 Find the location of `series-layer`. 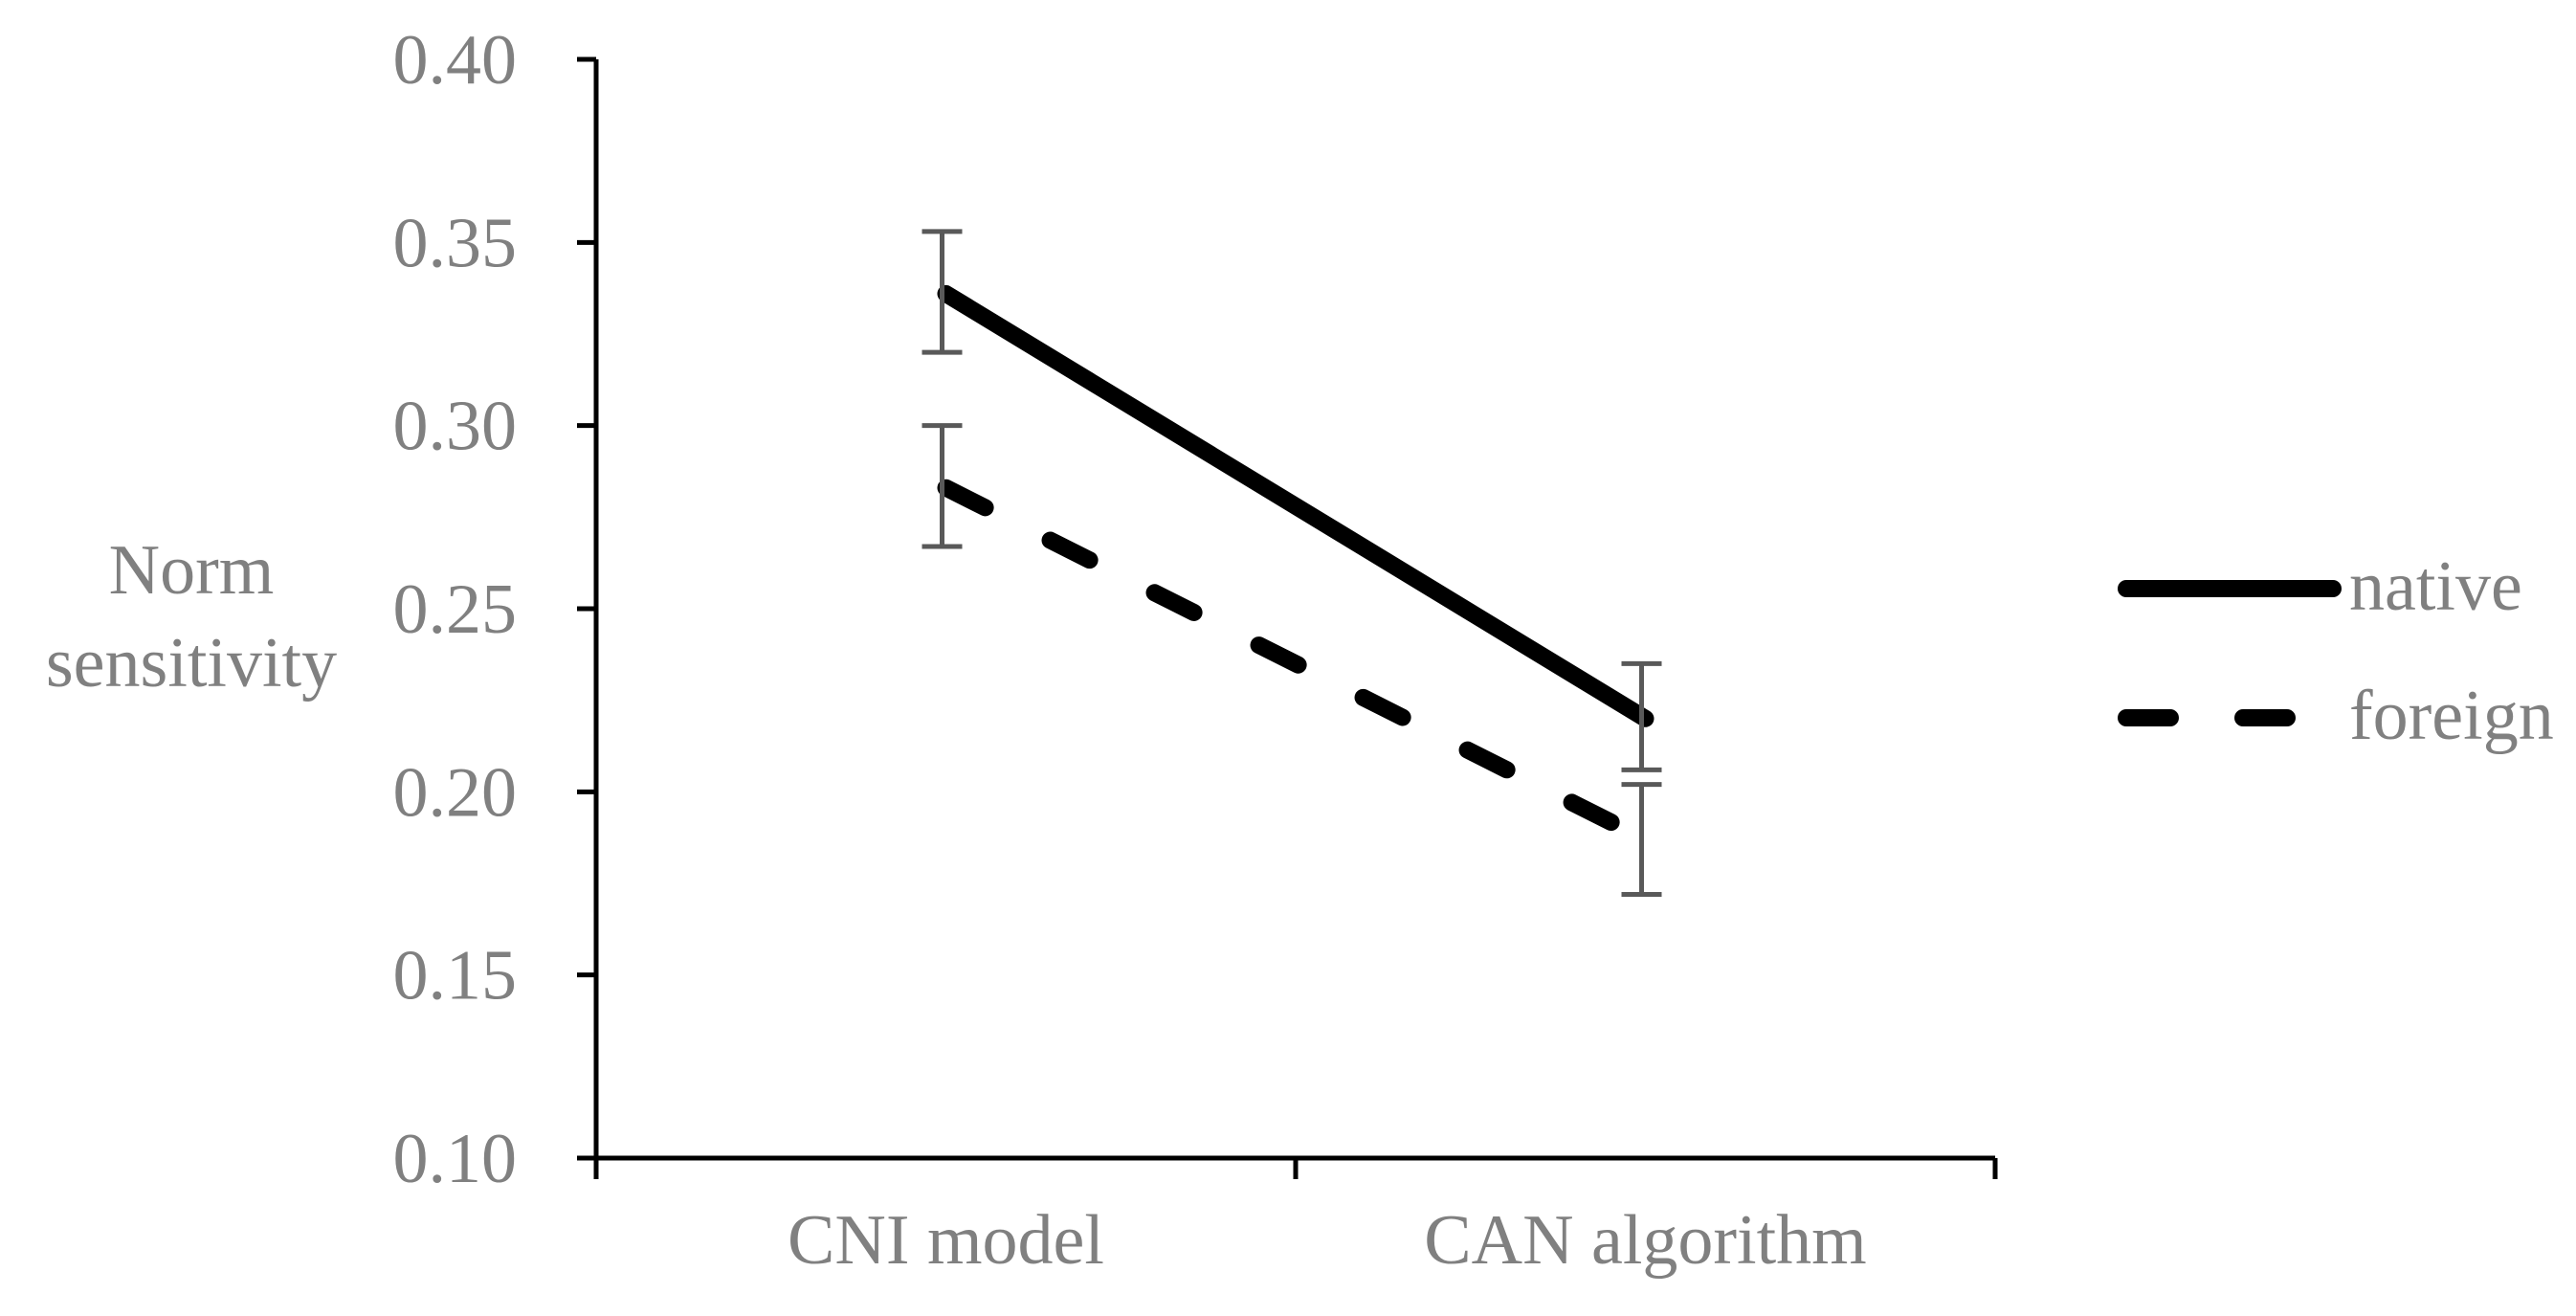

series-layer is located at coordinates (1295, 566).